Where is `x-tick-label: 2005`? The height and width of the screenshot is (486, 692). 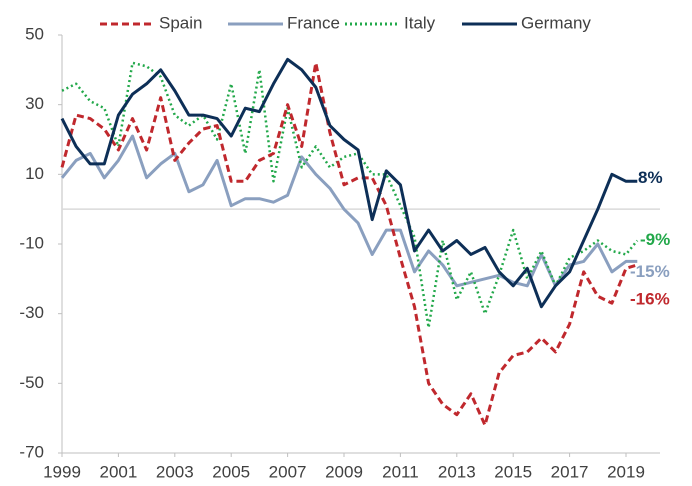
x-tick-label: 2005 is located at coordinates (231, 471).